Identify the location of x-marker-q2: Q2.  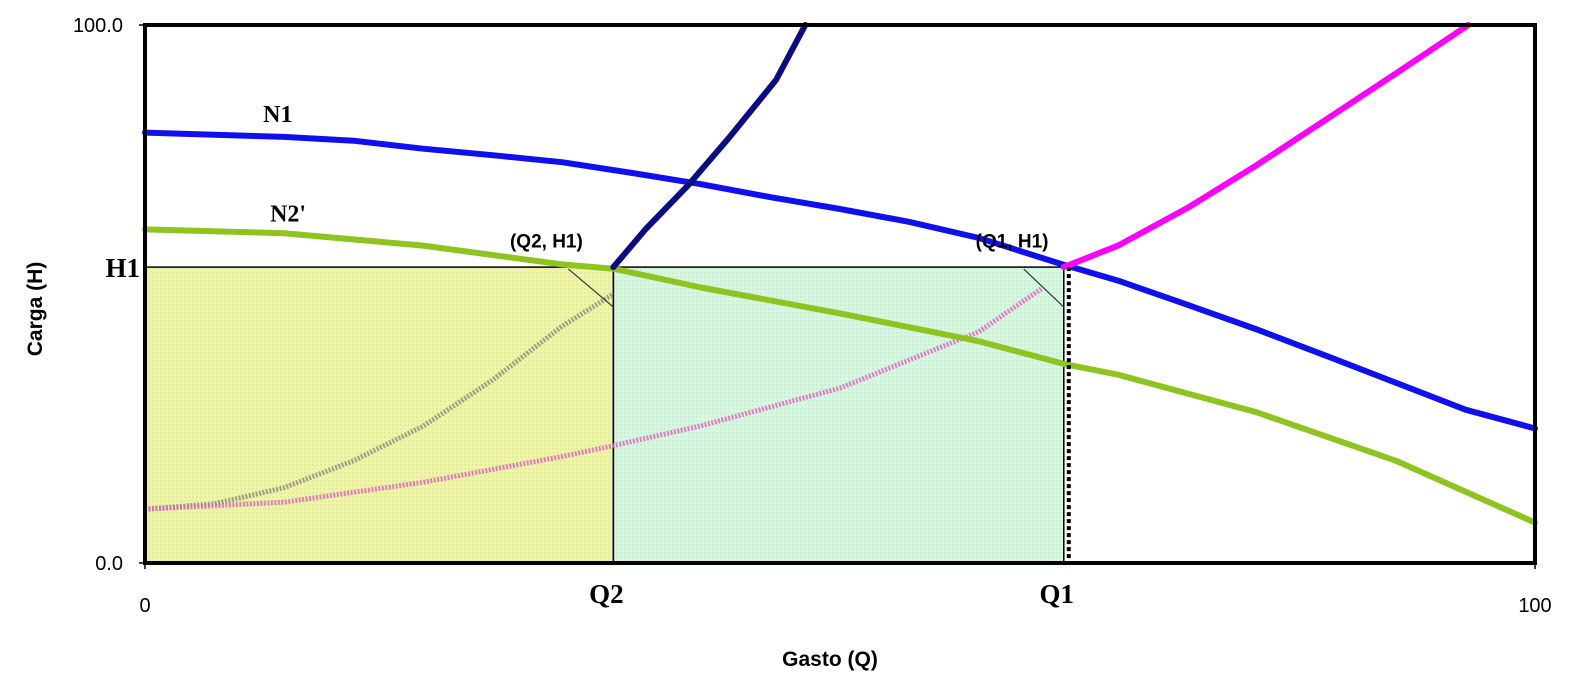
(606, 594).